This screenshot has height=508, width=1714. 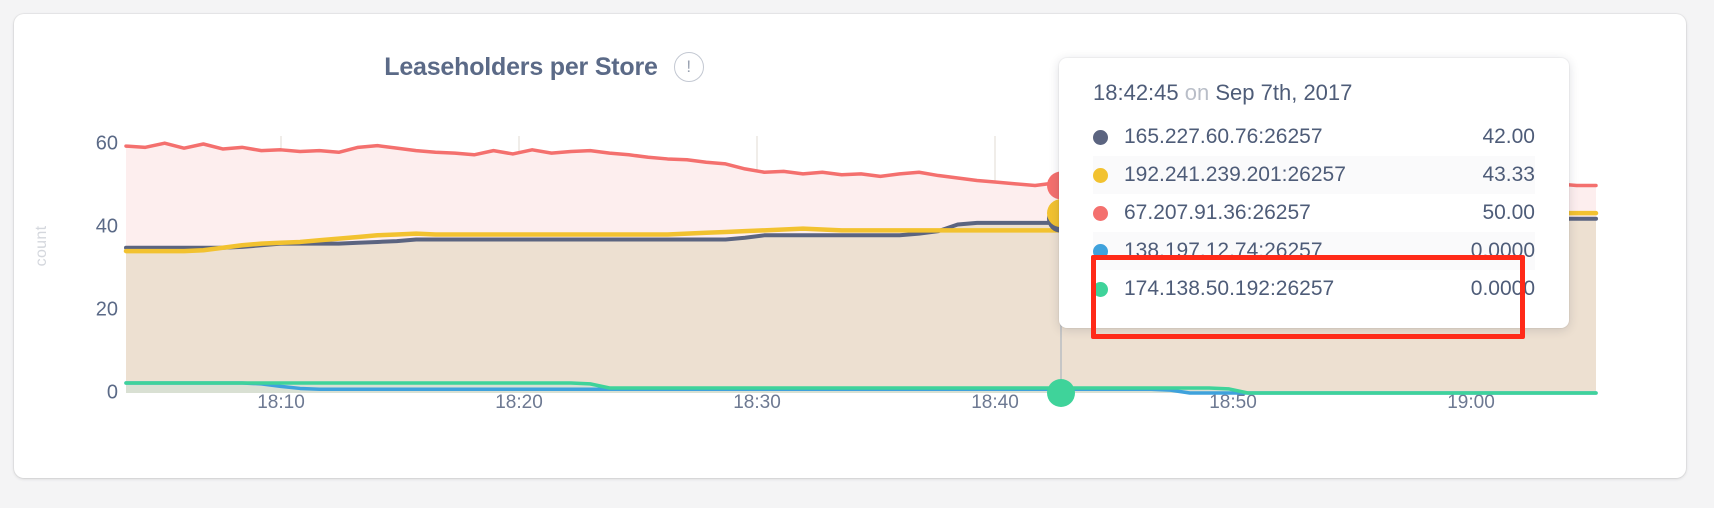 I want to click on tooltip-date: Sep 7th, 2017, so click(x=1284, y=92).